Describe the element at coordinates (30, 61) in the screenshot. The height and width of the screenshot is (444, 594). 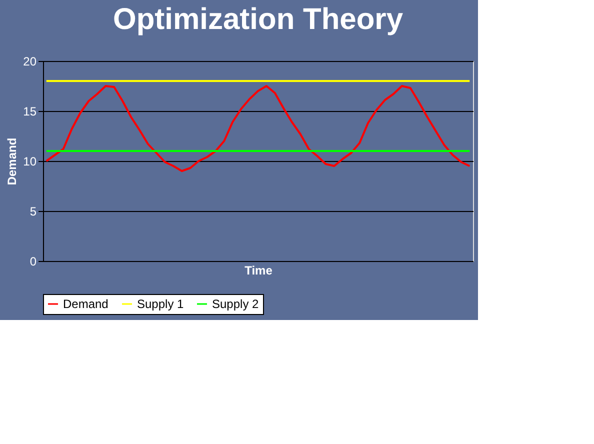
I see `y-tick-label: 20` at that location.